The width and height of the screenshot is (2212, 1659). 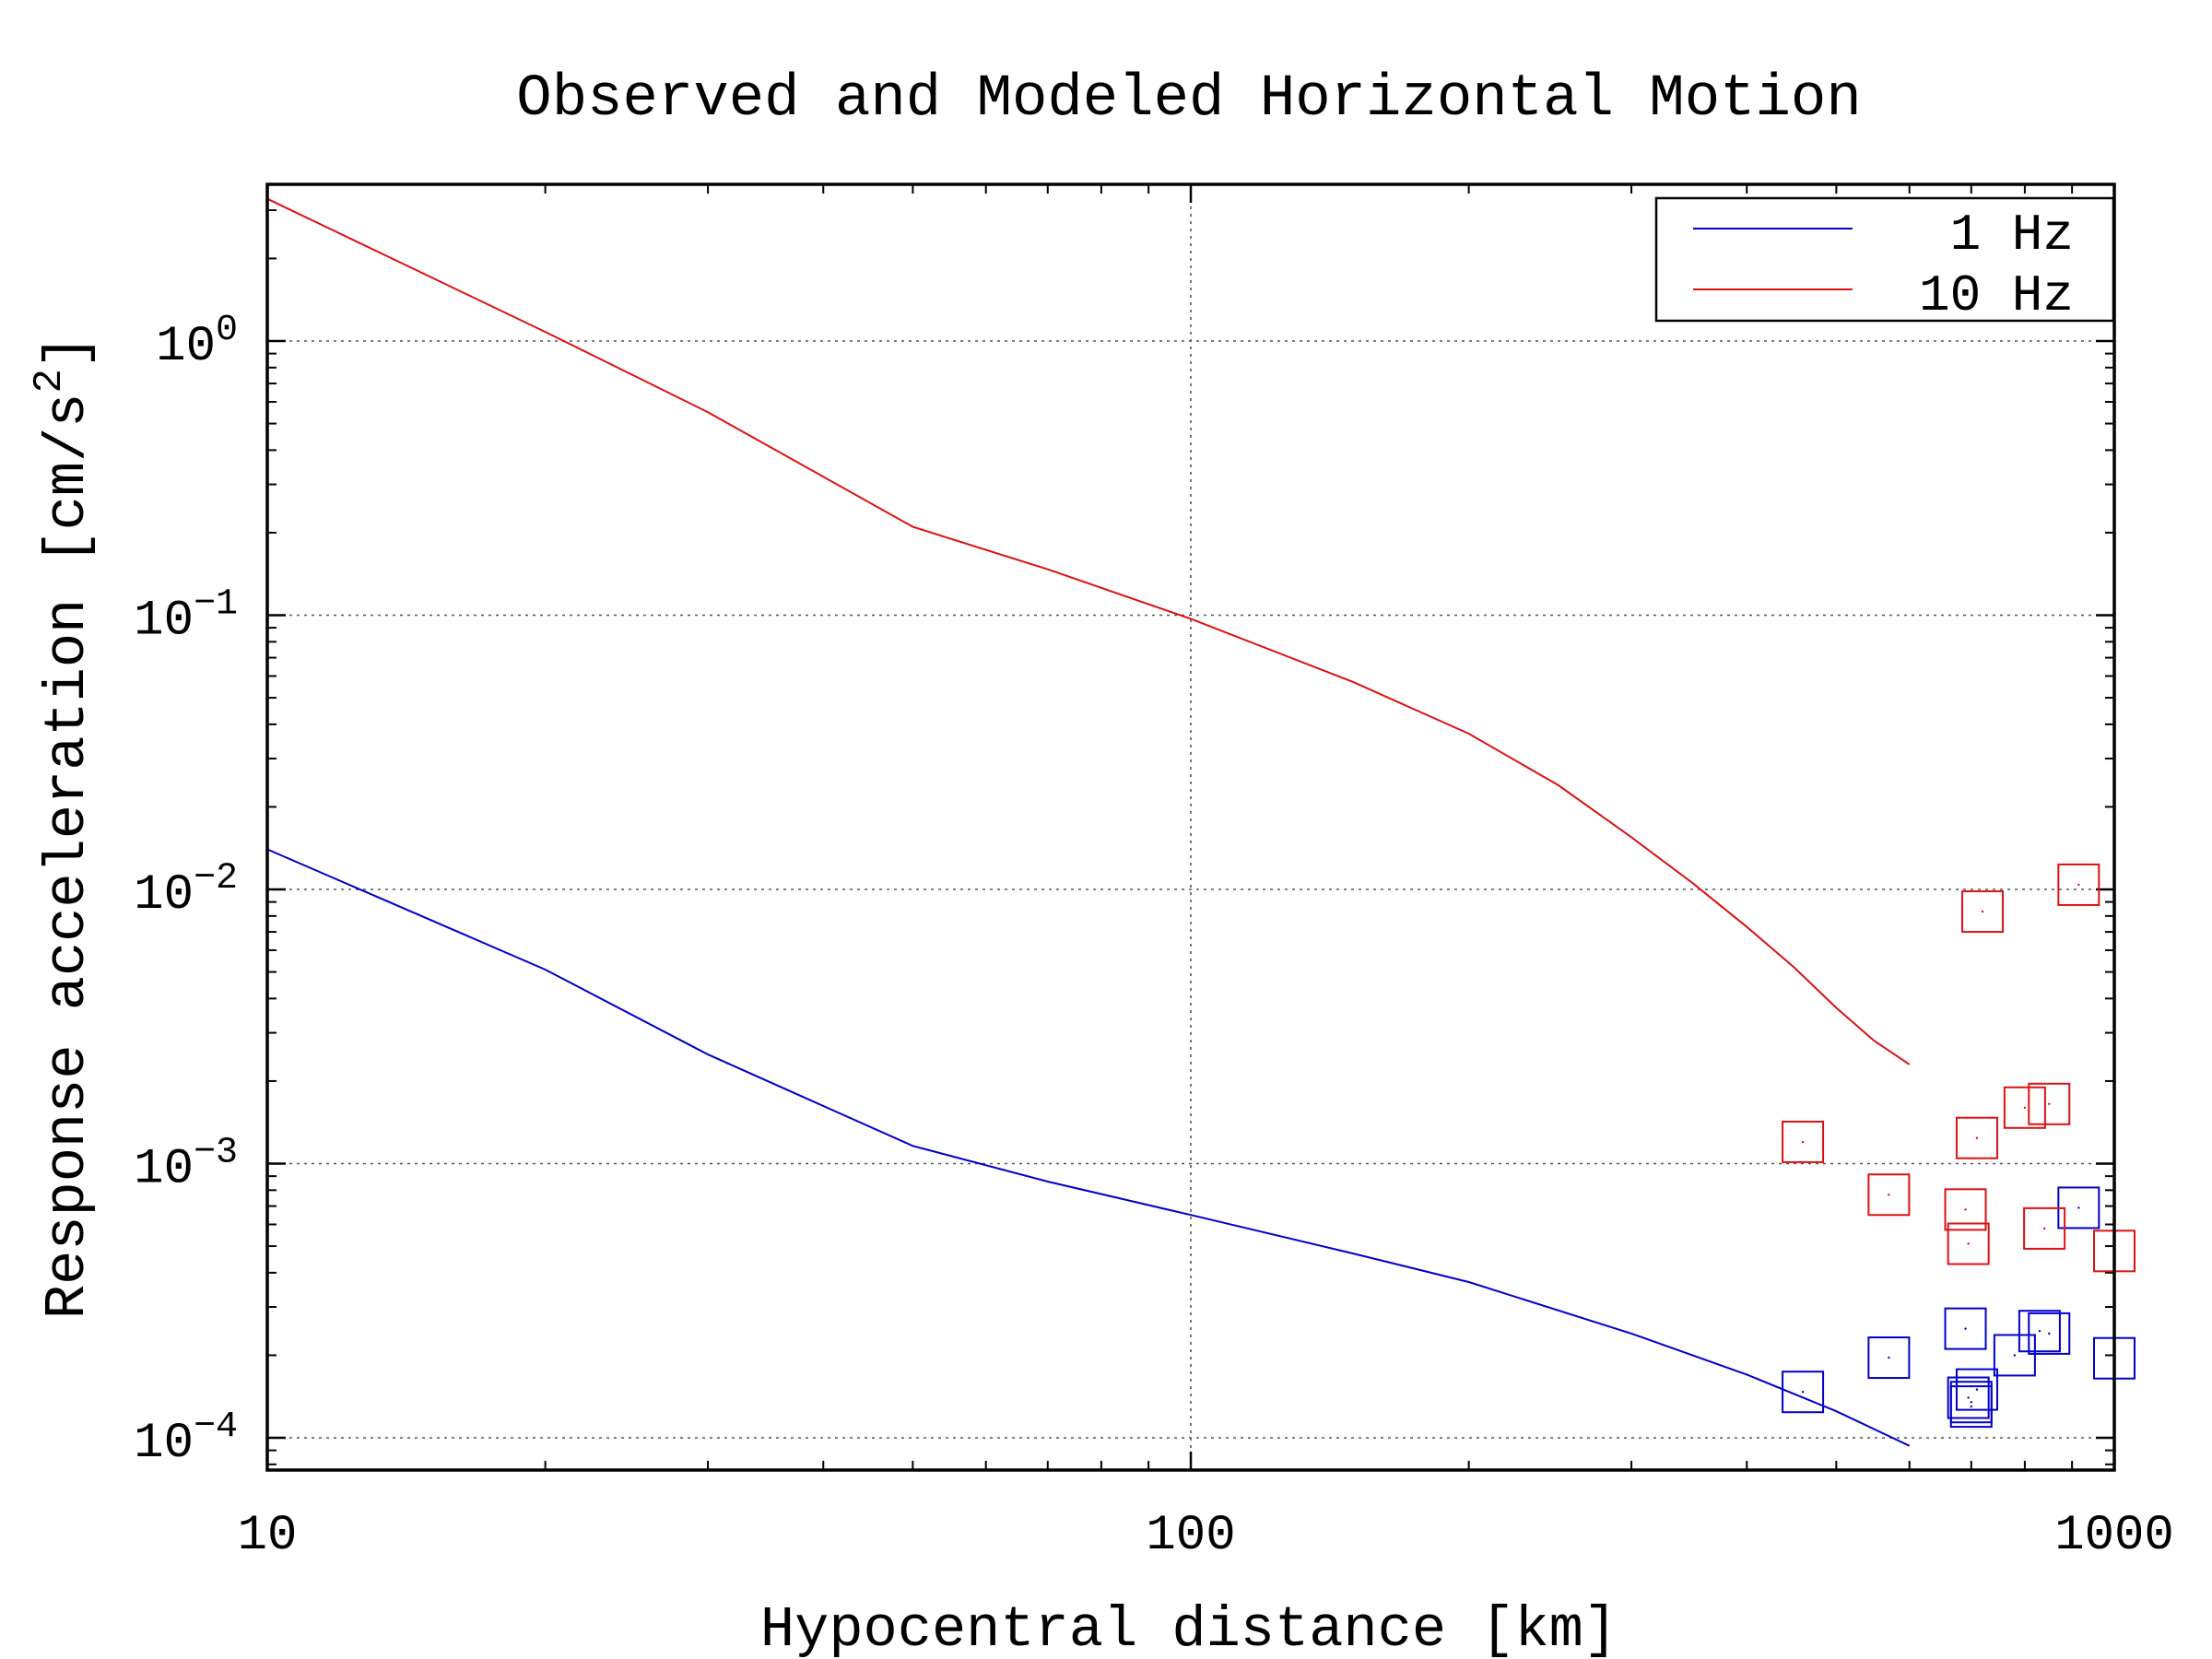 I want to click on legend-box, so click(x=1884, y=259).